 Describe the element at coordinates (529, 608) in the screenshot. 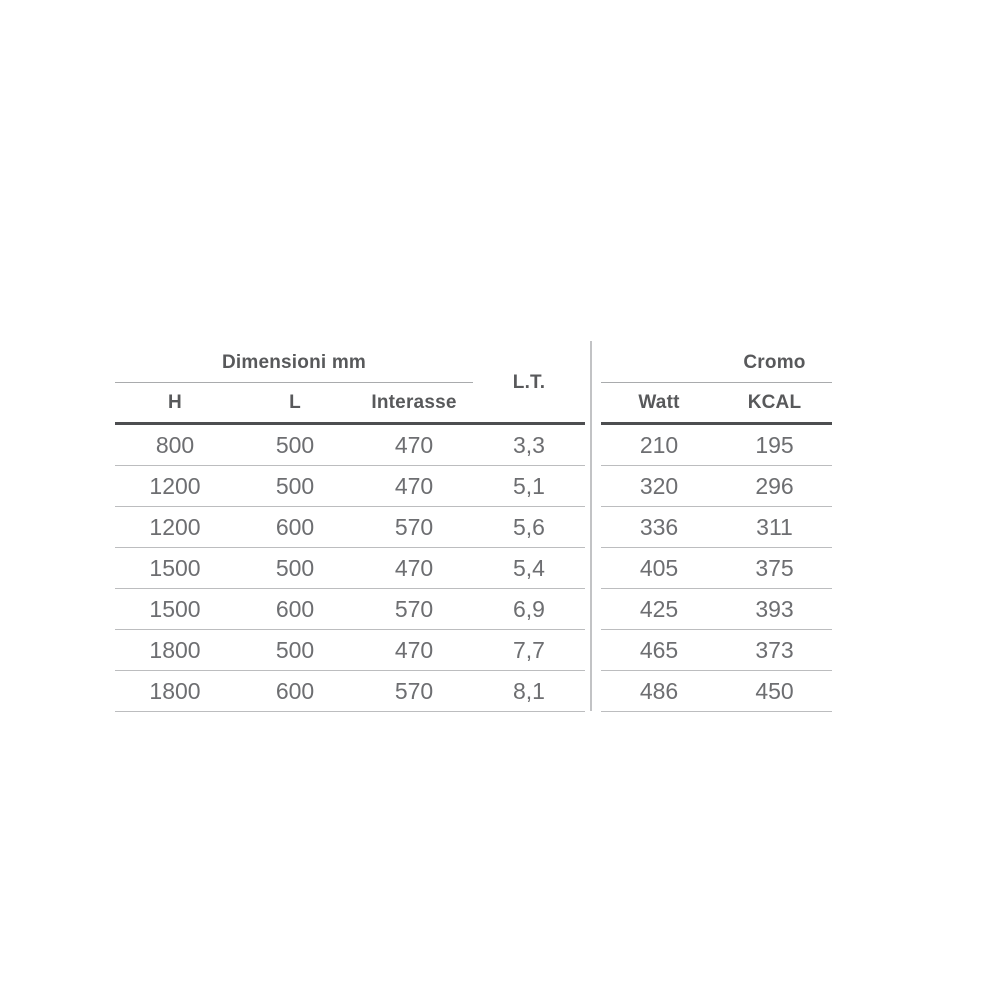

I see `cell-lt: 6,9` at that location.